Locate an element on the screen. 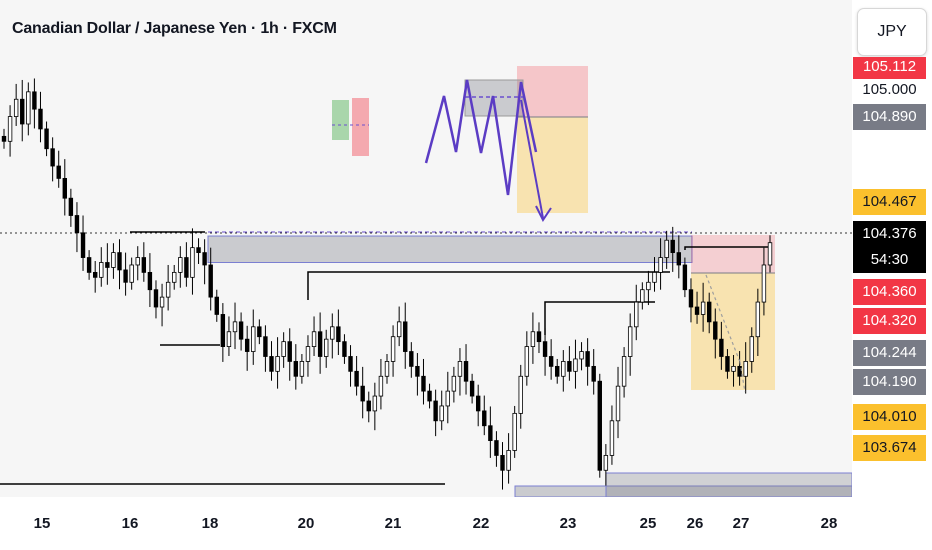 Image resolution: width=932 pixels, height=550 pixels. price-label: 104.467 is located at coordinates (889, 202).